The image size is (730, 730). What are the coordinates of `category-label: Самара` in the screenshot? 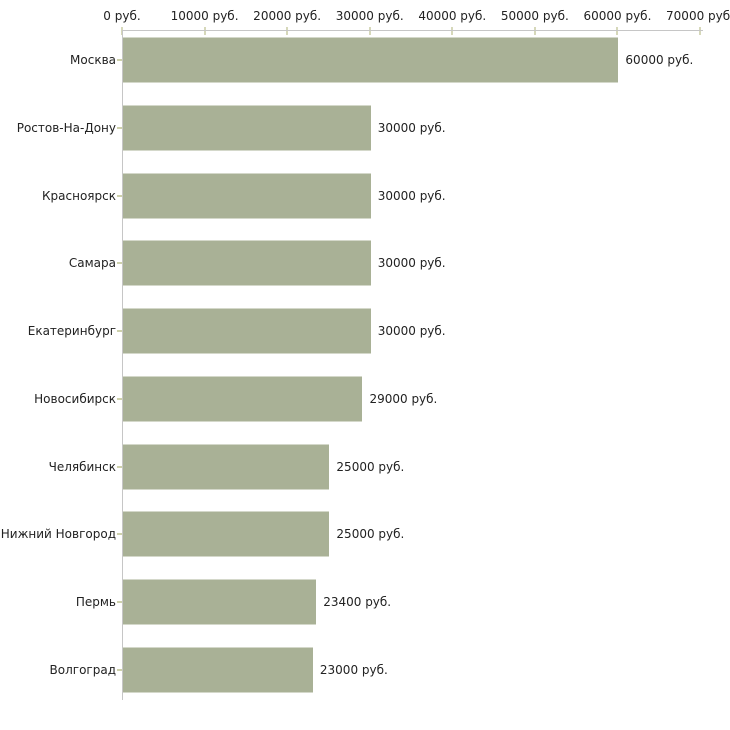 It's located at (92, 263).